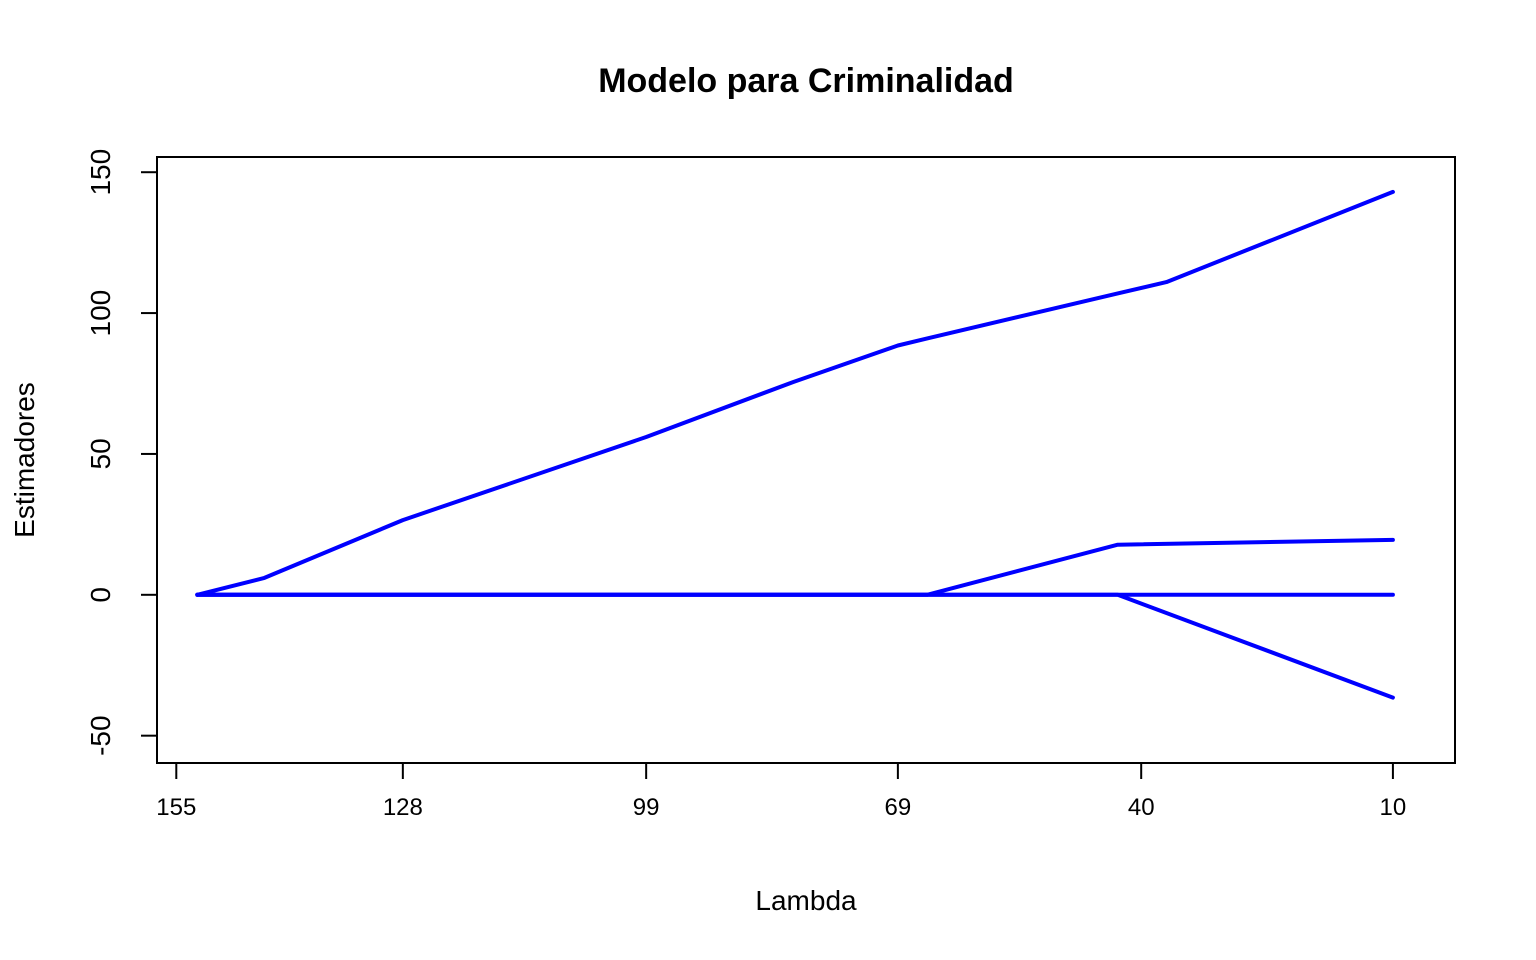  What do you see at coordinates (1393, 807) in the screenshot?
I see `x-tick-label: 10` at bounding box center [1393, 807].